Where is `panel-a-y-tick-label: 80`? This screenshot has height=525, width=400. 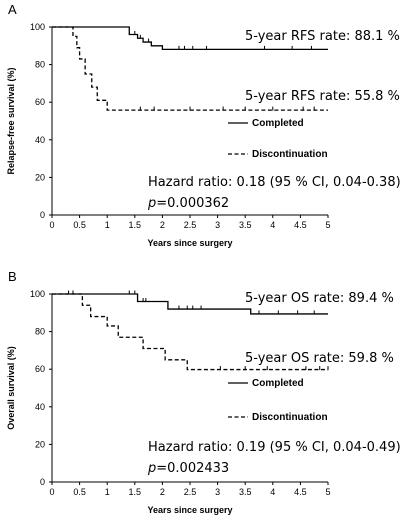
panel-a-y-tick-label: 80 is located at coordinates (40, 65).